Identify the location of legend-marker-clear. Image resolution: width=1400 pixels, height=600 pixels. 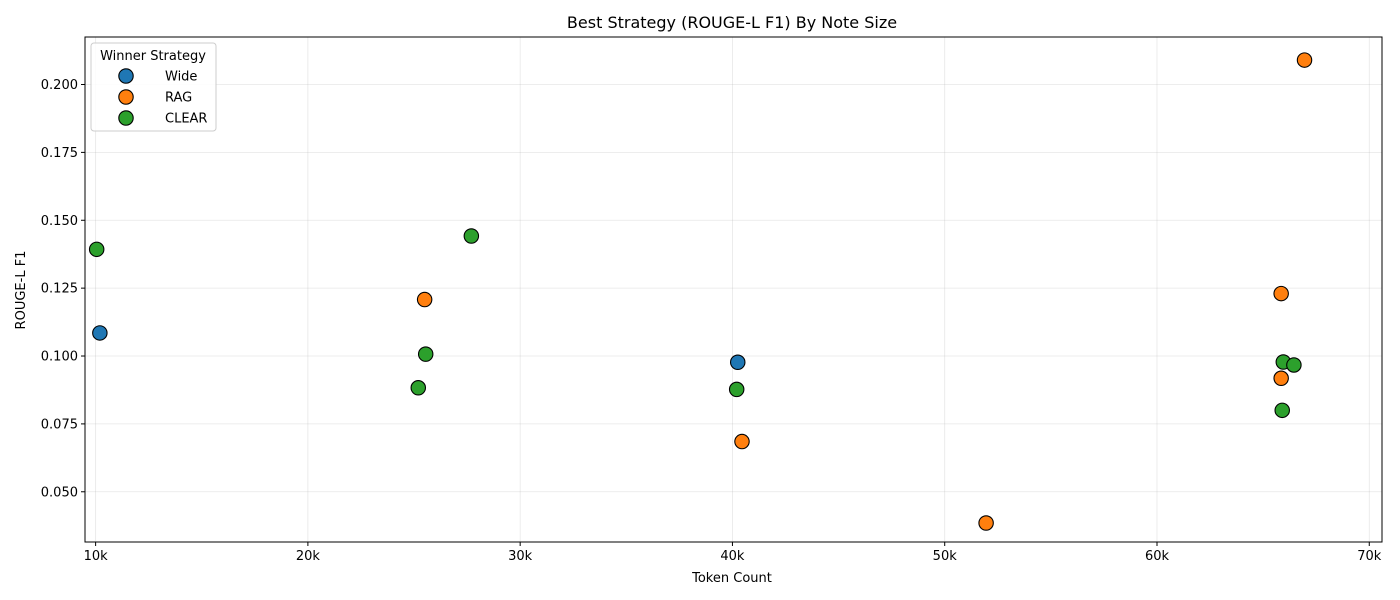
(126, 118).